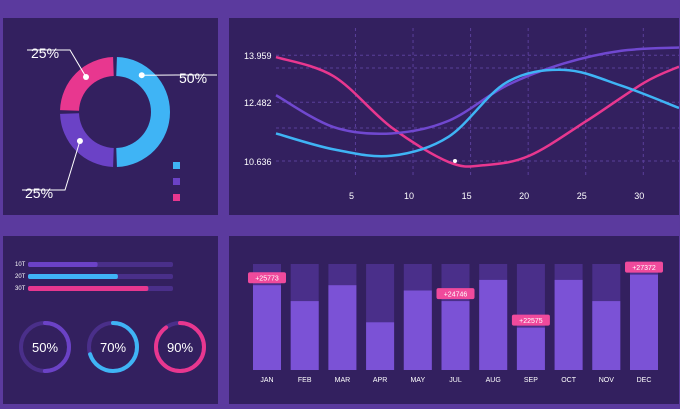  I want to click on x-tick-label: MAY, so click(417, 380).